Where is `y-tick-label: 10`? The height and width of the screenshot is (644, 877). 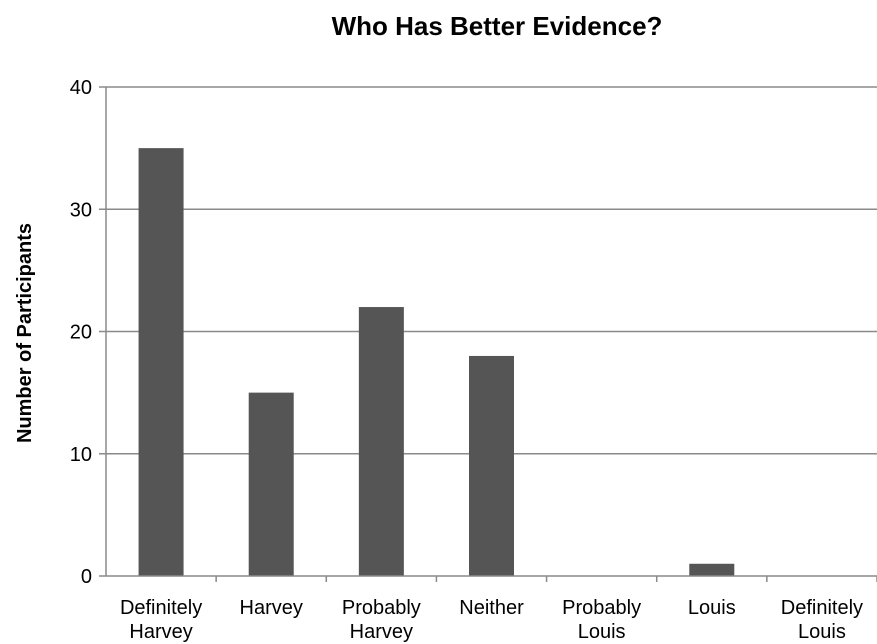 y-tick-label: 10 is located at coordinates (81, 455).